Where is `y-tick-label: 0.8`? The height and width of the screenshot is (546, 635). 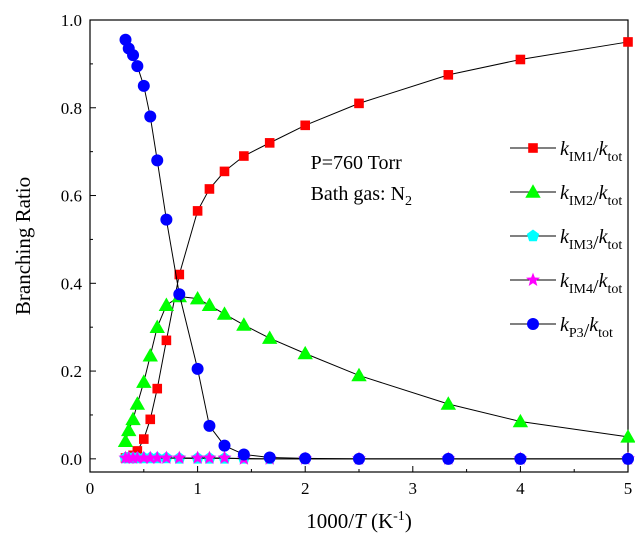
y-tick-label: 0.8 is located at coordinates (71, 108).